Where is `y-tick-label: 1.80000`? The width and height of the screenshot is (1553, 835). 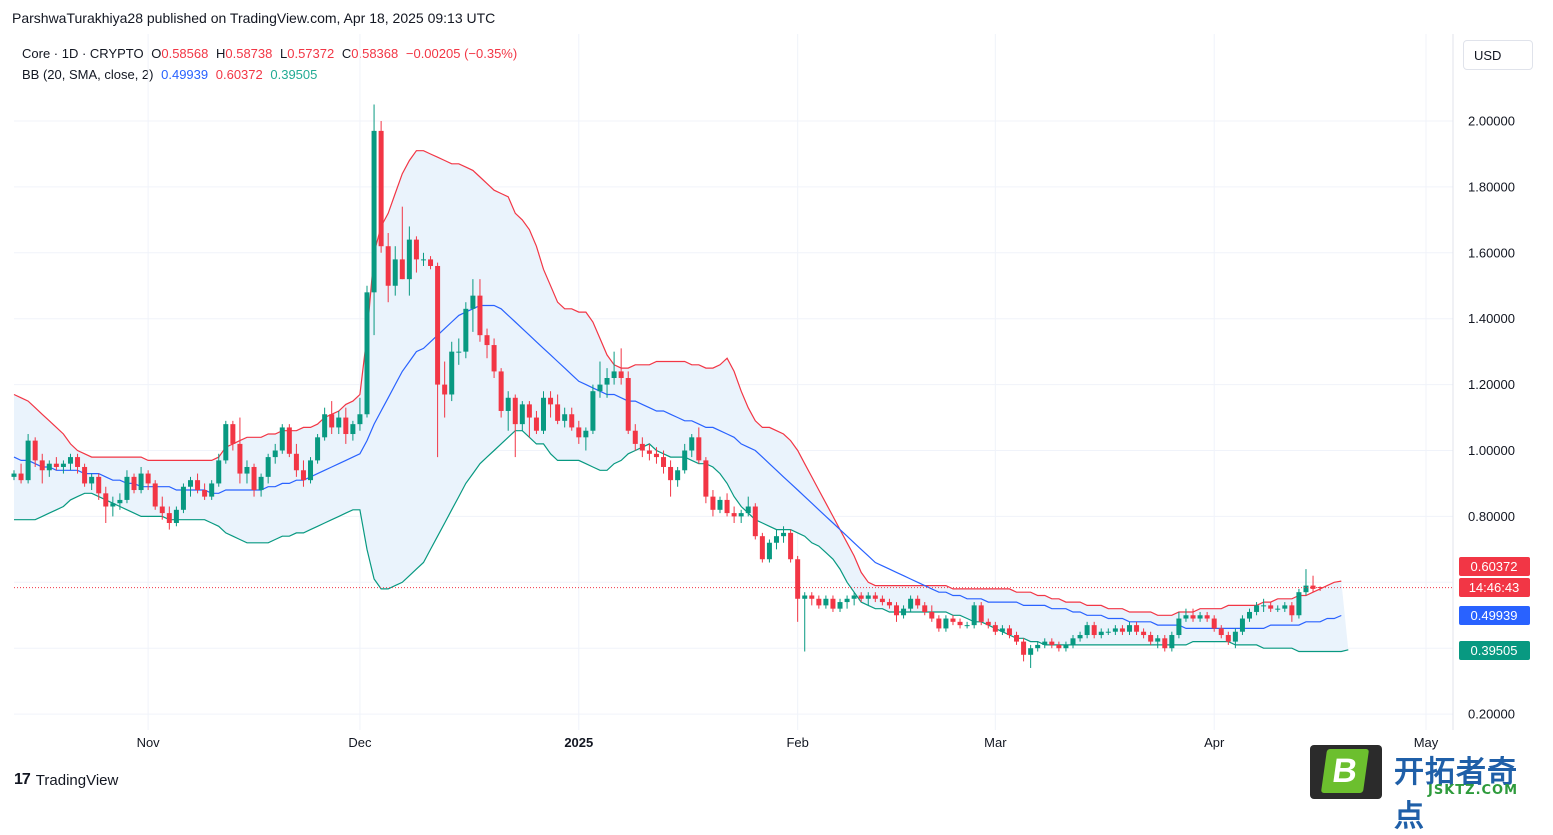
y-tick-label: 1.80000 is located at coordinates (1491, 186).